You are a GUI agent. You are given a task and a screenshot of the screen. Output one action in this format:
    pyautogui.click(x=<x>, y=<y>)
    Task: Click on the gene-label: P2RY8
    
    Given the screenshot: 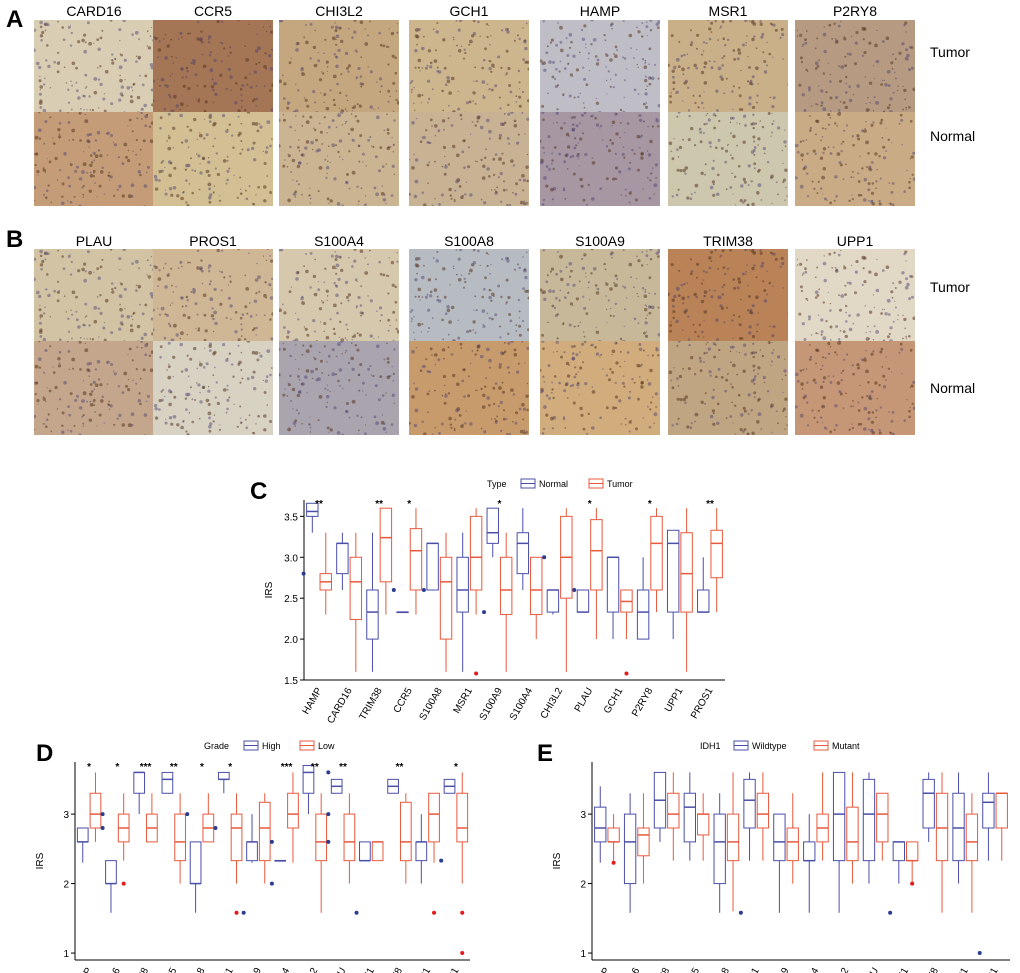 What is the action you would take?
    pyautogui.click(x=855, y=11)
    